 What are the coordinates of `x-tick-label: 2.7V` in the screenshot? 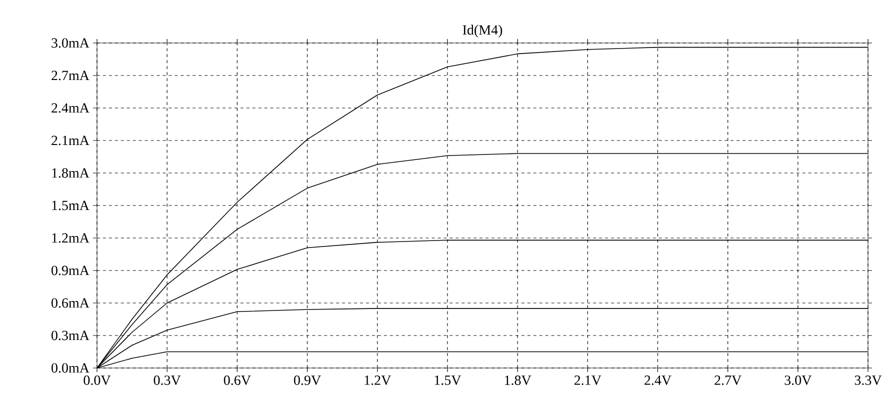 It's located at (728, 381).